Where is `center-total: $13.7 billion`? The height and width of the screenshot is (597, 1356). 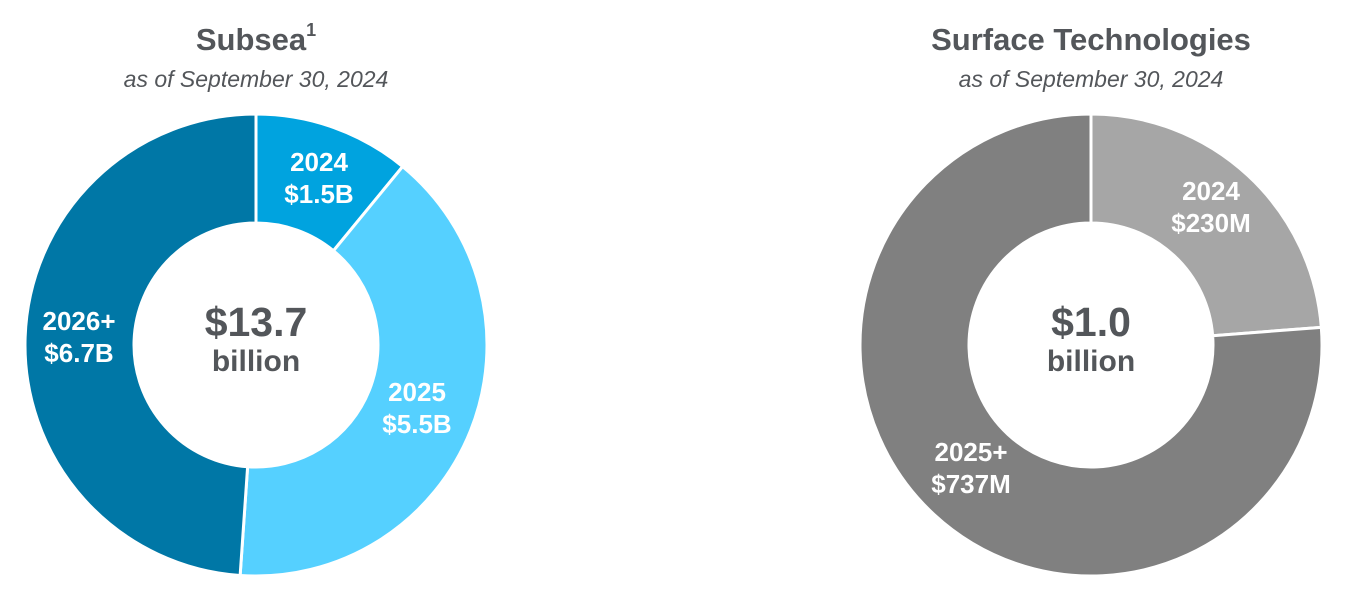 center-total: $13.7 billion is located at coordinates (256, 338).